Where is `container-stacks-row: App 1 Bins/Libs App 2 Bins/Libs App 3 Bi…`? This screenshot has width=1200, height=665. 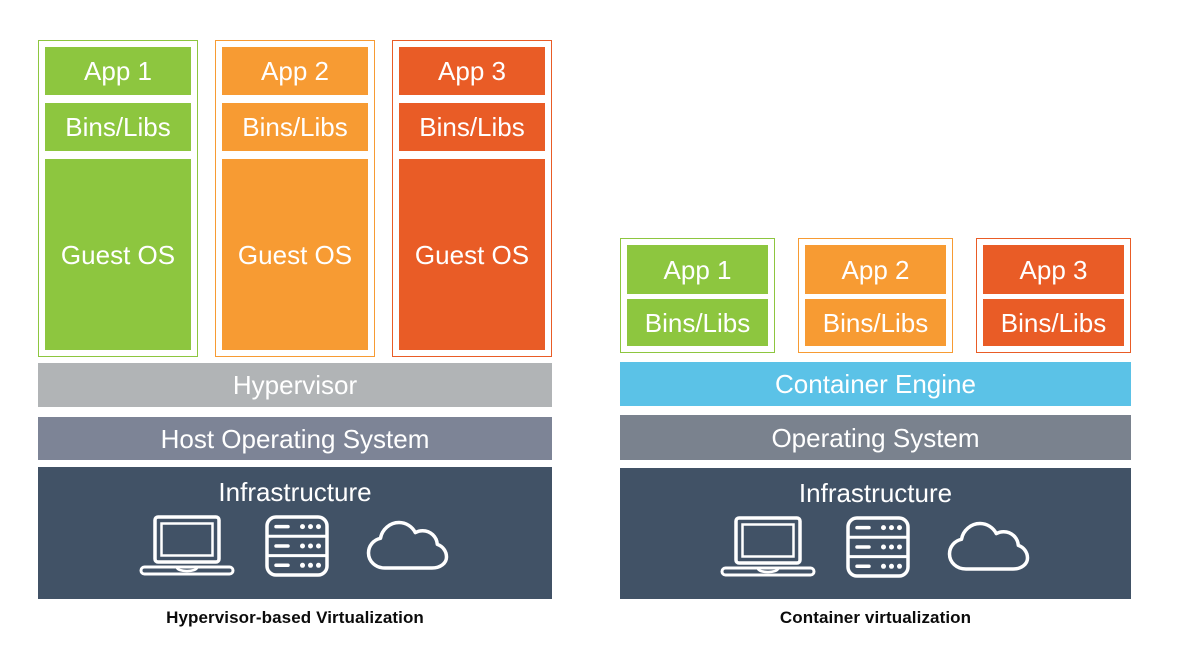 container-stacks-row: App 1 Bins/Libs App 2 Bins/Libs App 3 Bi… is located at coordinates (875, 295).